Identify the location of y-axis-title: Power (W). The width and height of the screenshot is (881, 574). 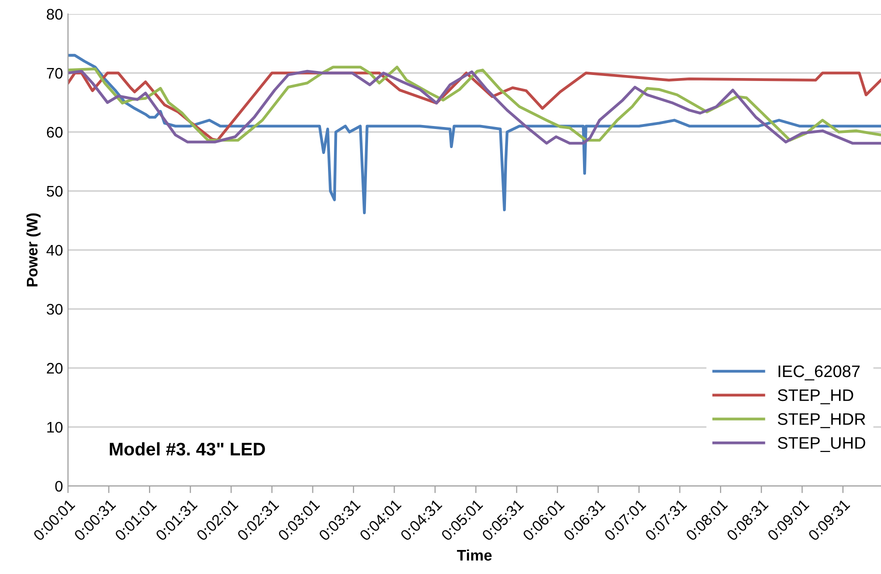
(33, 249).